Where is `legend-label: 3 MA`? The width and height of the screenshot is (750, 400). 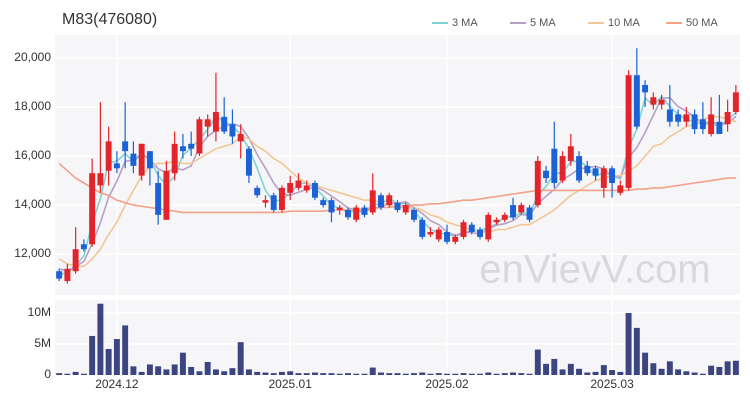 legend-label: 3 MA is located at coordinates (465, 23).